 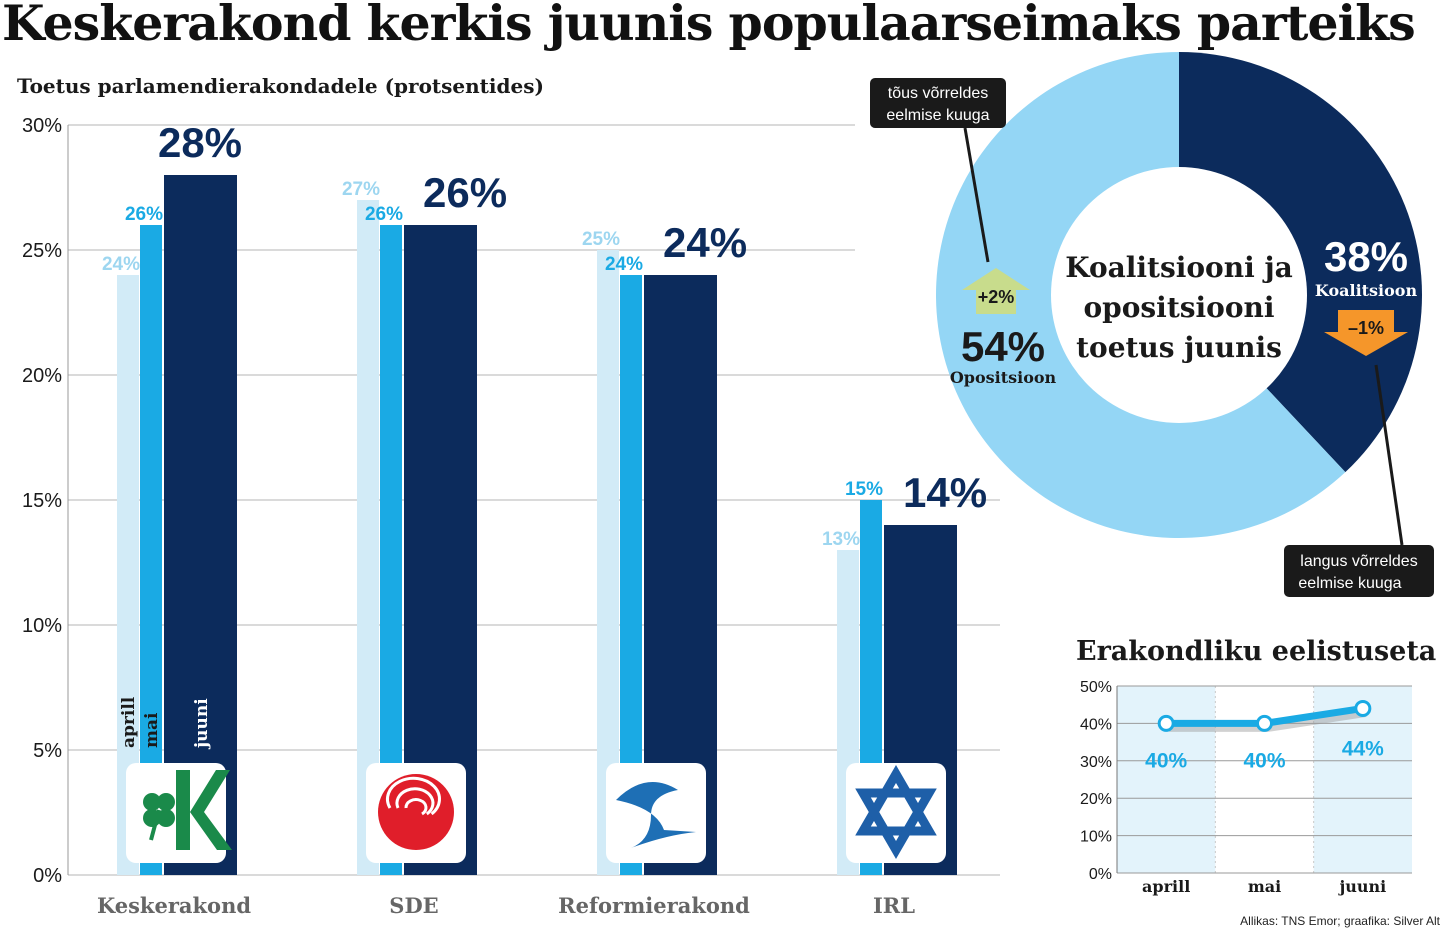 What do you see at coordinates (42, 126) in the screenshot?
I see `y-tick-label: 30%` at bounding box center [42, 126].